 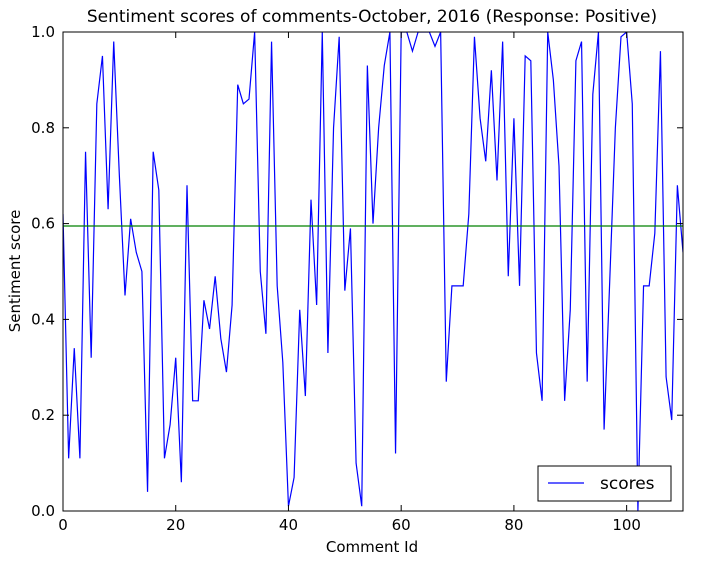 What do you see at coordinates (43, 32) in the screenshot?
I see `y-tick-label: 1.0` at bounding box center [43, 32].